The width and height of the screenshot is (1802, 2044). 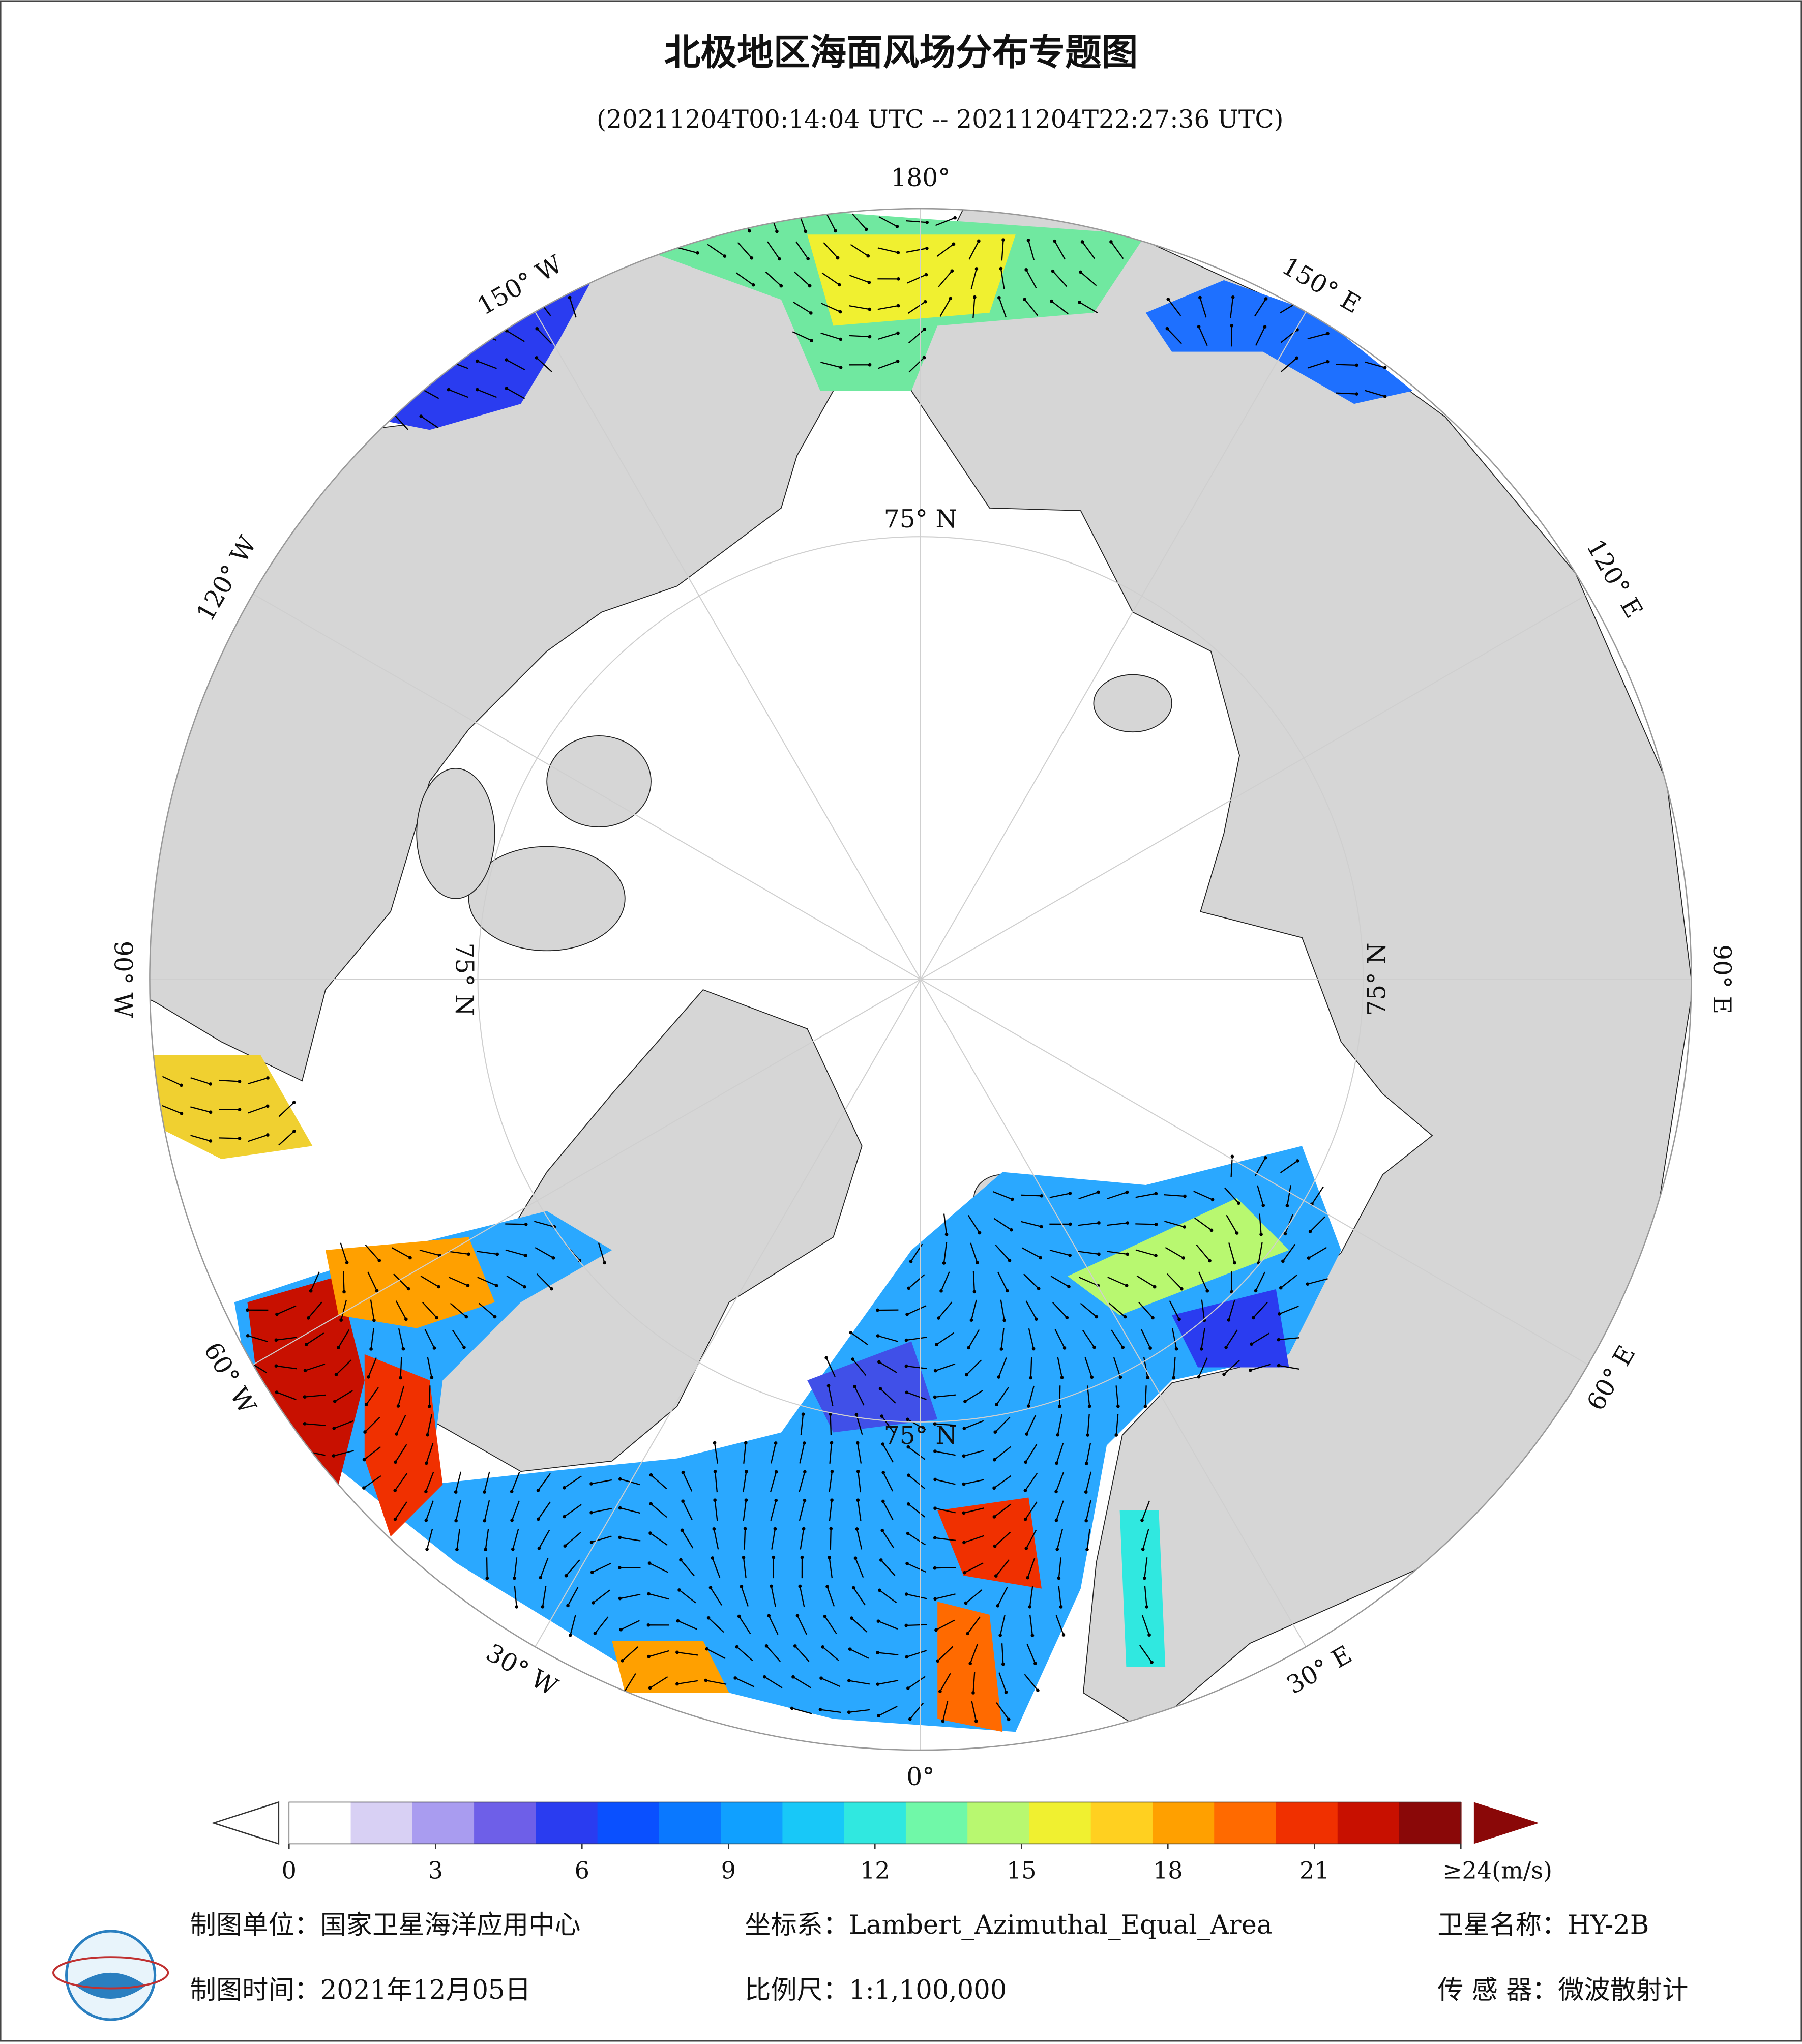 I want to click on colorbar-tick-label: ≥24(m/s), so click(x=1497, y=1871).